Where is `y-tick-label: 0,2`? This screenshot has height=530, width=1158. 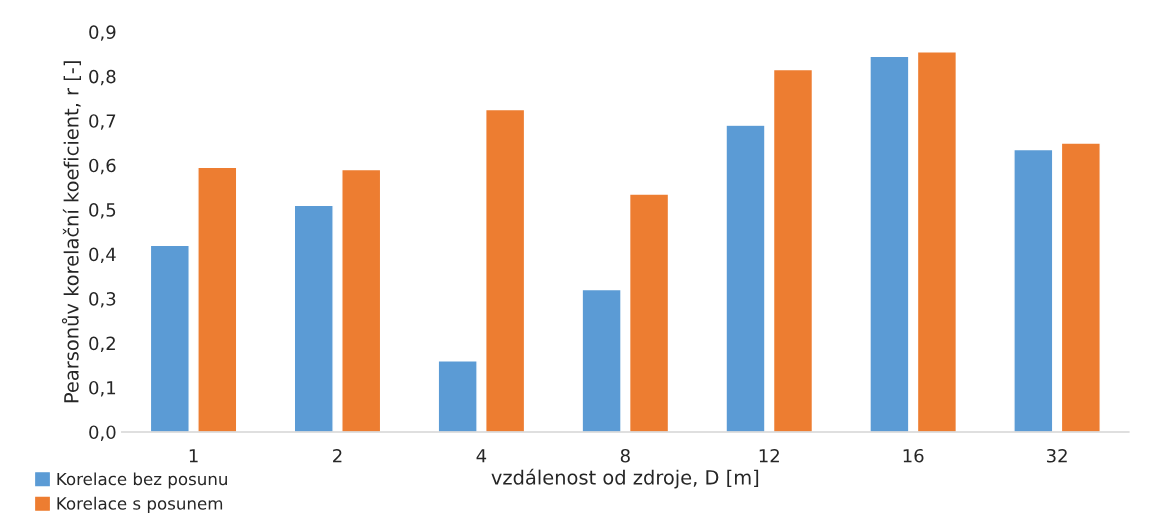 y-tick-label: 0,2 is located at coordinates (102, 344).